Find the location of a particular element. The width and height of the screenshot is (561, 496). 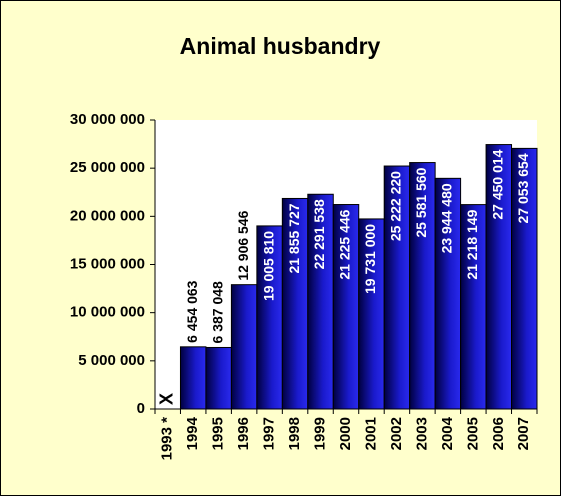

chart-title: Animal husbandry is located at coordinates (280, 46).